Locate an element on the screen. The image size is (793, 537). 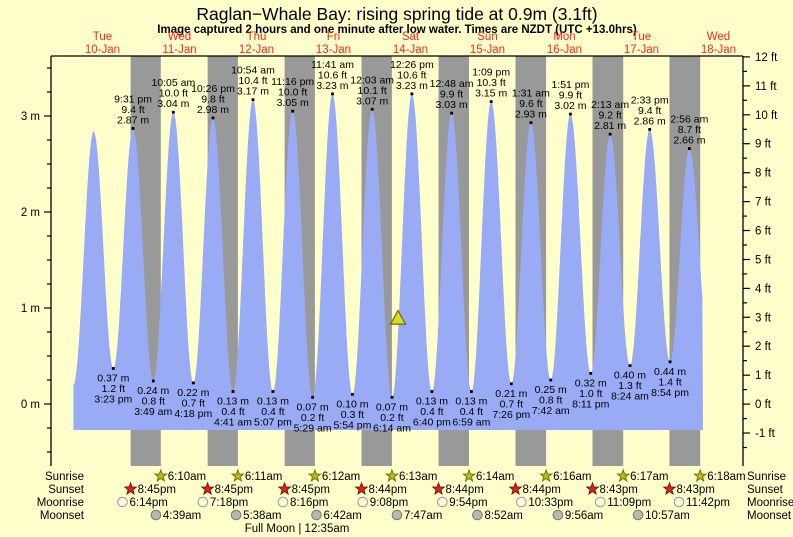
right-axis-label: 2 ft is located at coordinates (763, 347).